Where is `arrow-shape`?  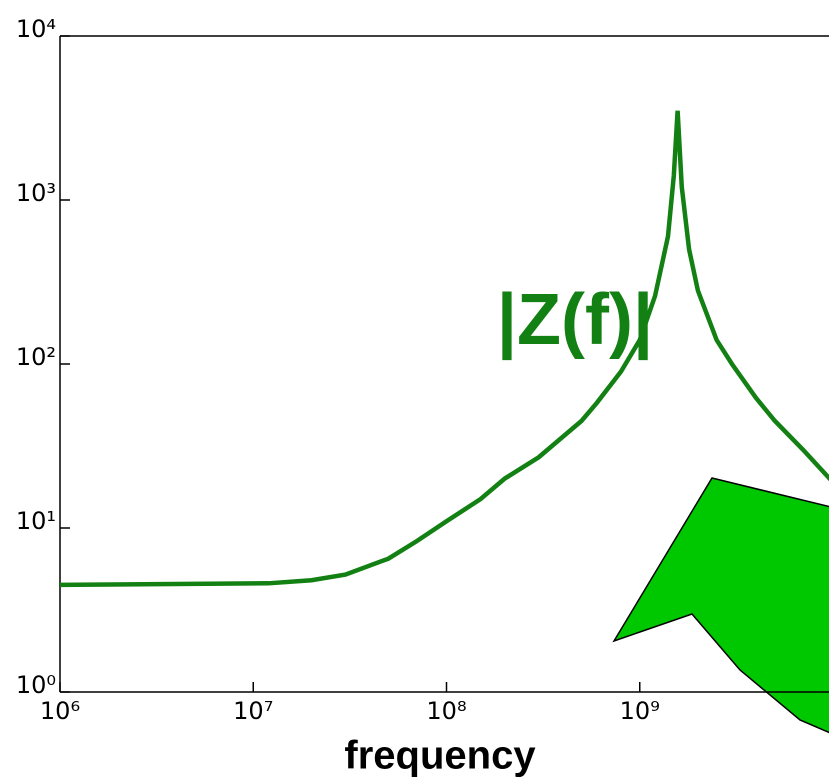
arrow-shape is located at coordinates (720, 605).